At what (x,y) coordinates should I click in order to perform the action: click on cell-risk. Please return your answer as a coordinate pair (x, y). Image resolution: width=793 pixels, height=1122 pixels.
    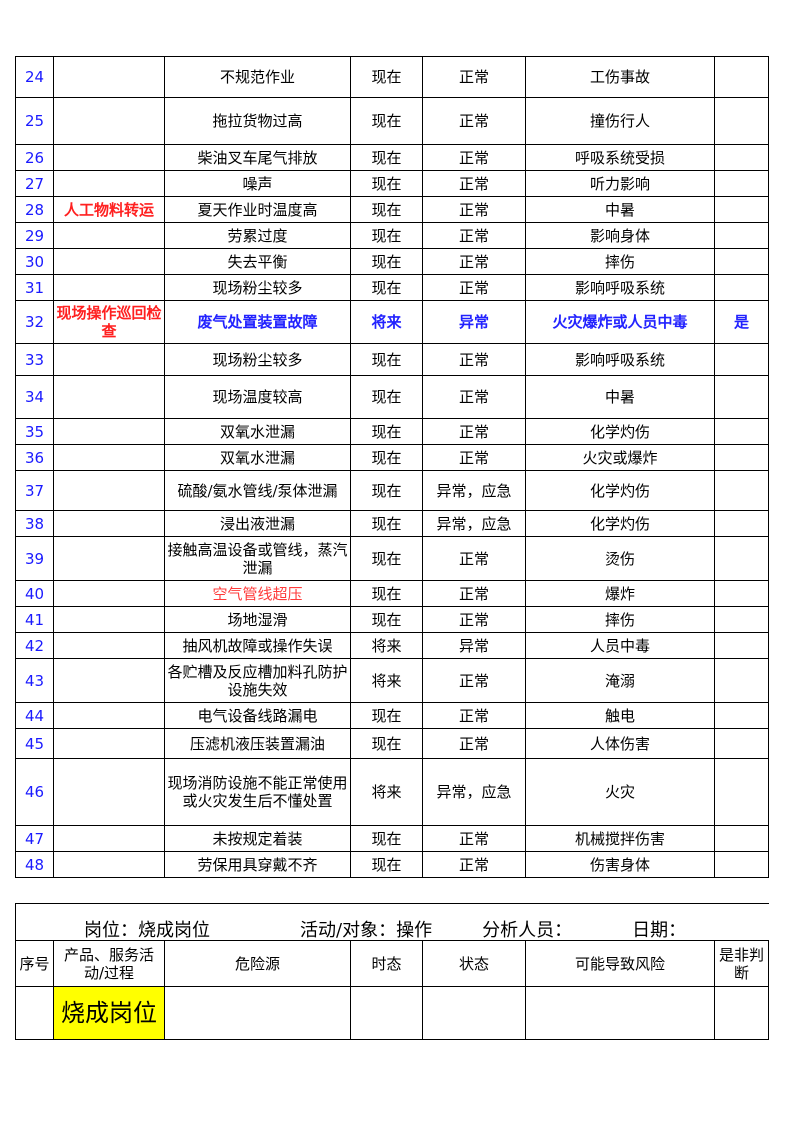
    Looking at the image, I should click on (620, 1013).